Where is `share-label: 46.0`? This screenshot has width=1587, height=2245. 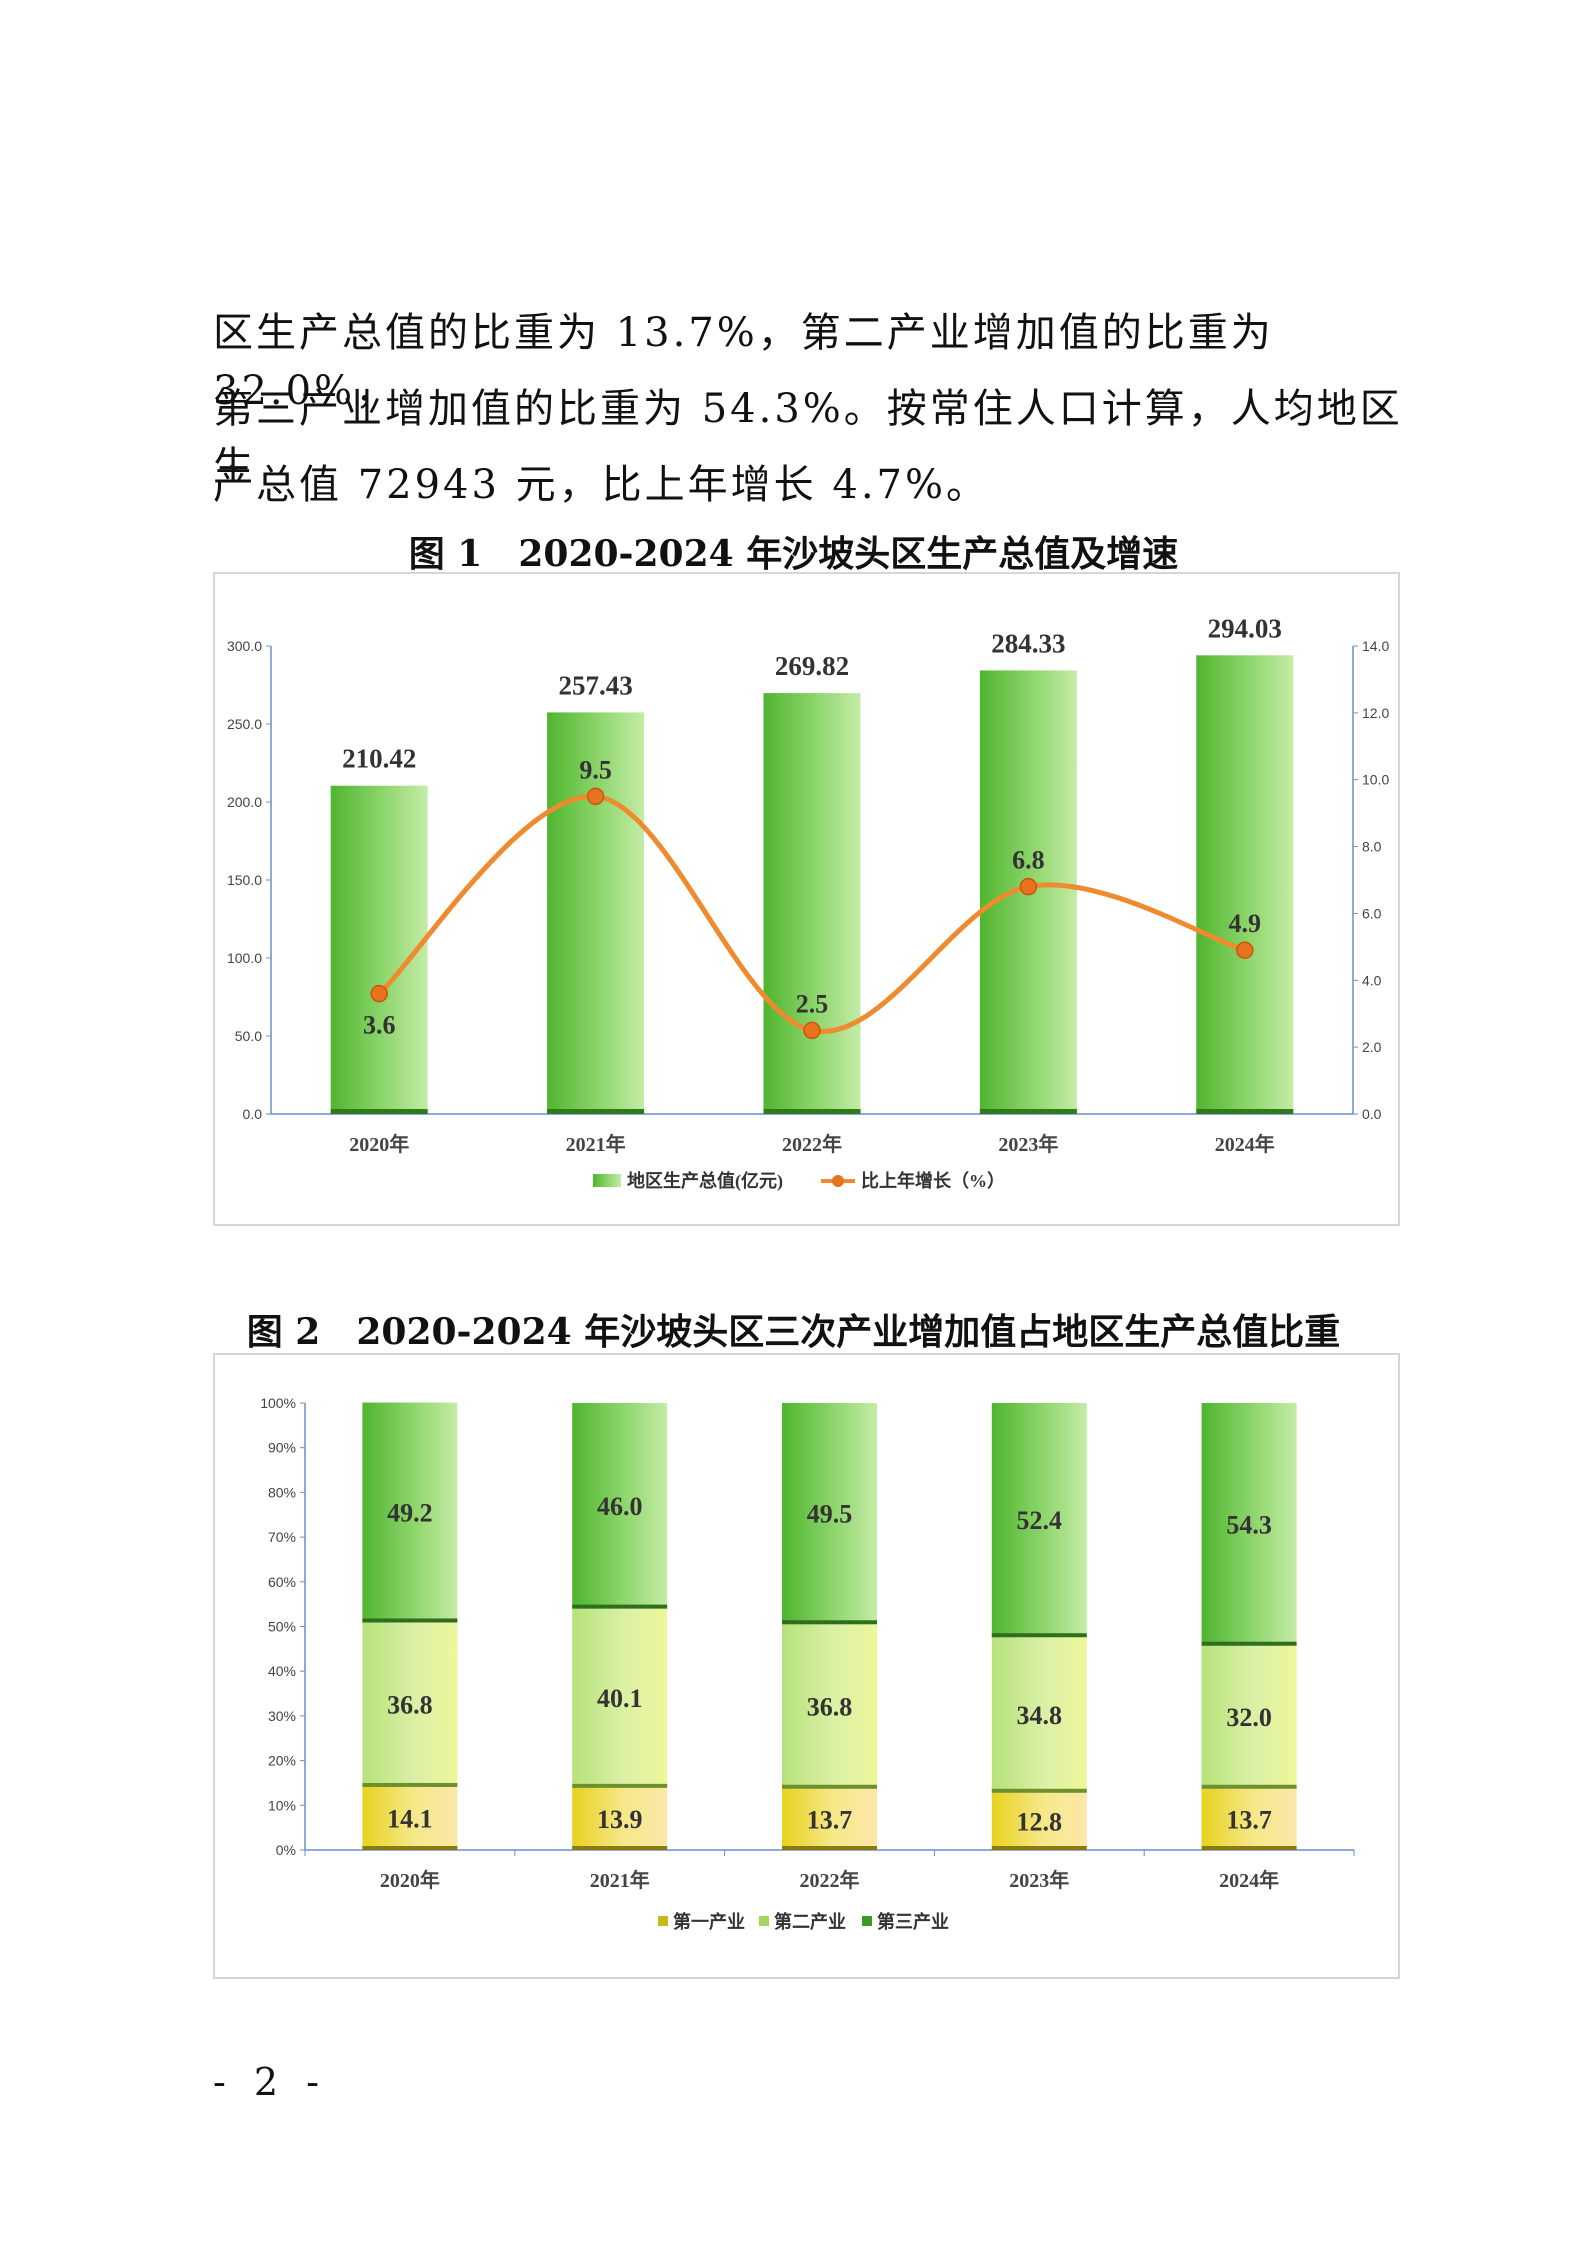 share-label: 46.0 is located at coordinates (620, 1506).